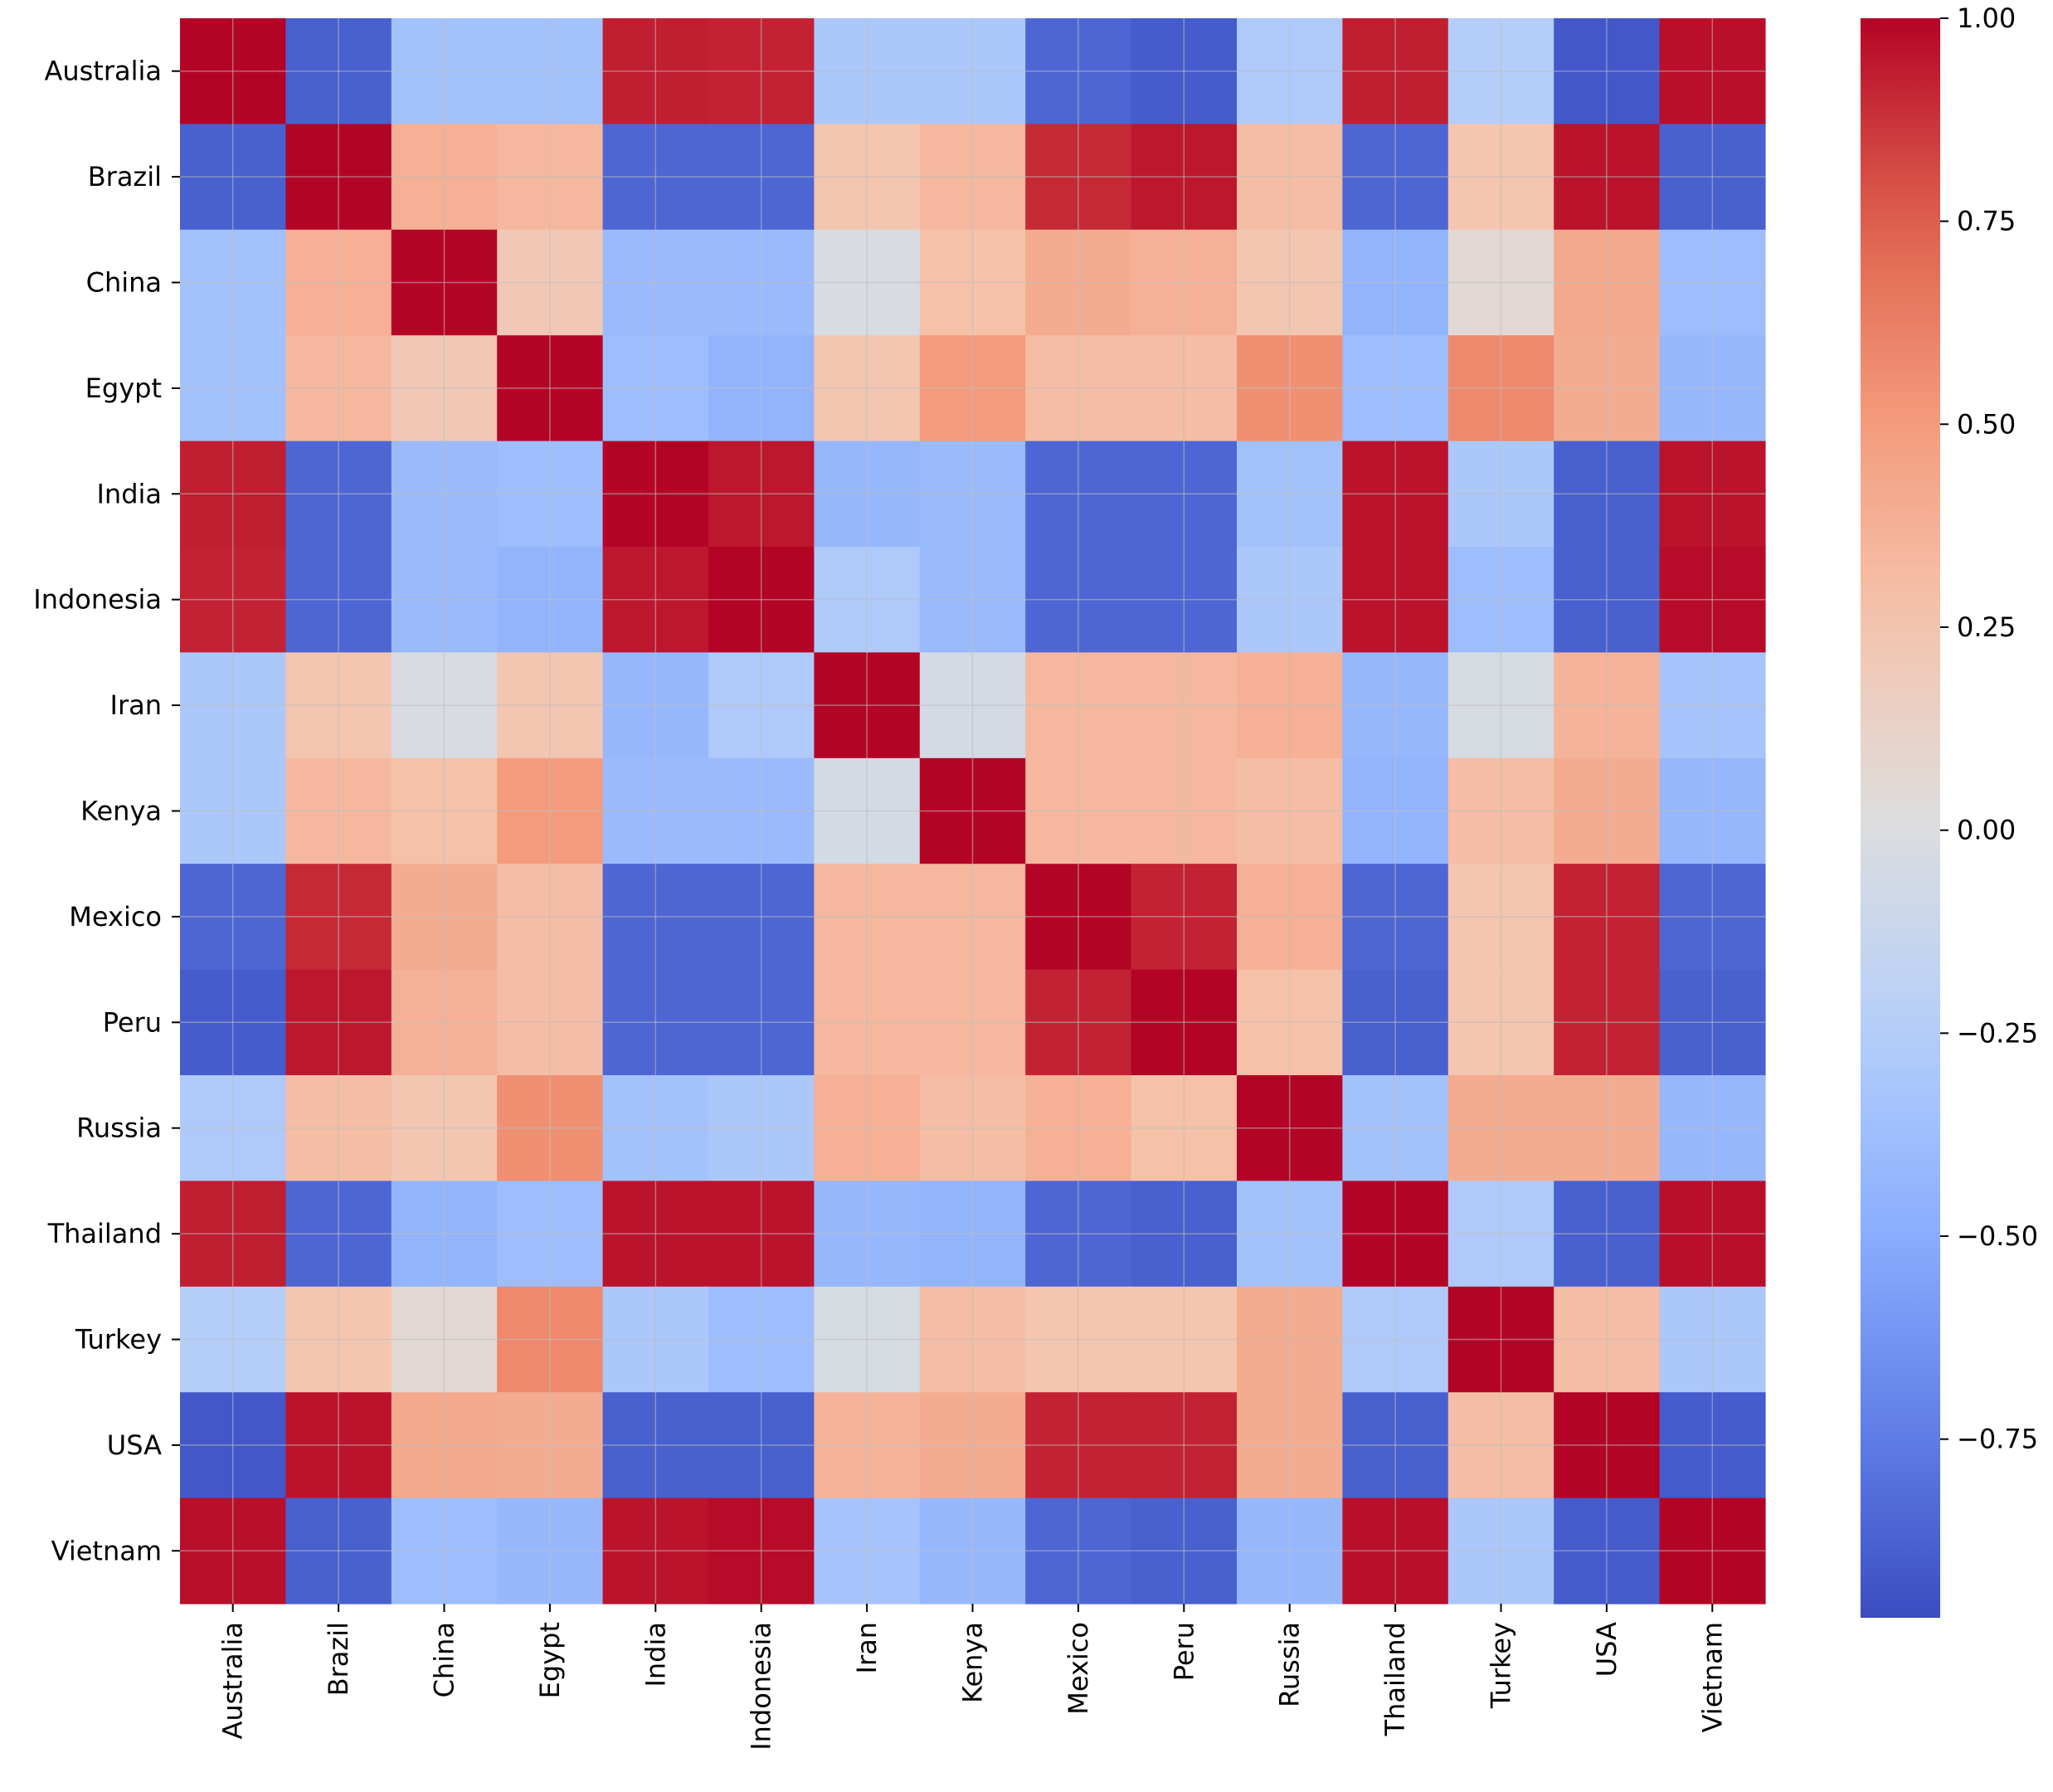 Image resolution: width=2053 pixels, height=1792 pixels. What do you see at coordinates (118, 1340) in the screenshot?
I see `row-label-turkey: Turkey` at bounding box center [118, 1340].